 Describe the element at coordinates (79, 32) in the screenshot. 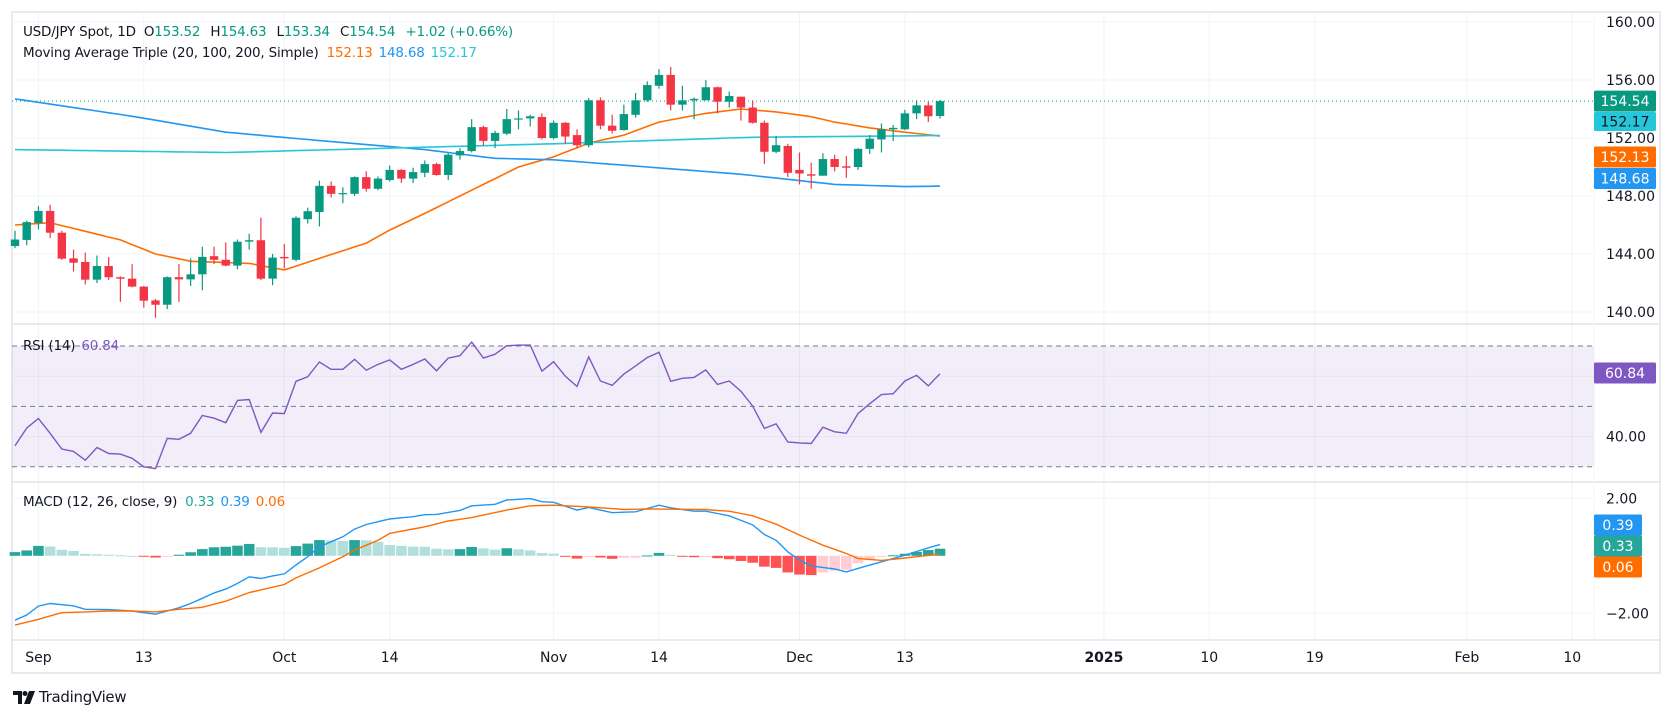

I see `symbol-title: USD/JPY Spot, 1D` at that location.